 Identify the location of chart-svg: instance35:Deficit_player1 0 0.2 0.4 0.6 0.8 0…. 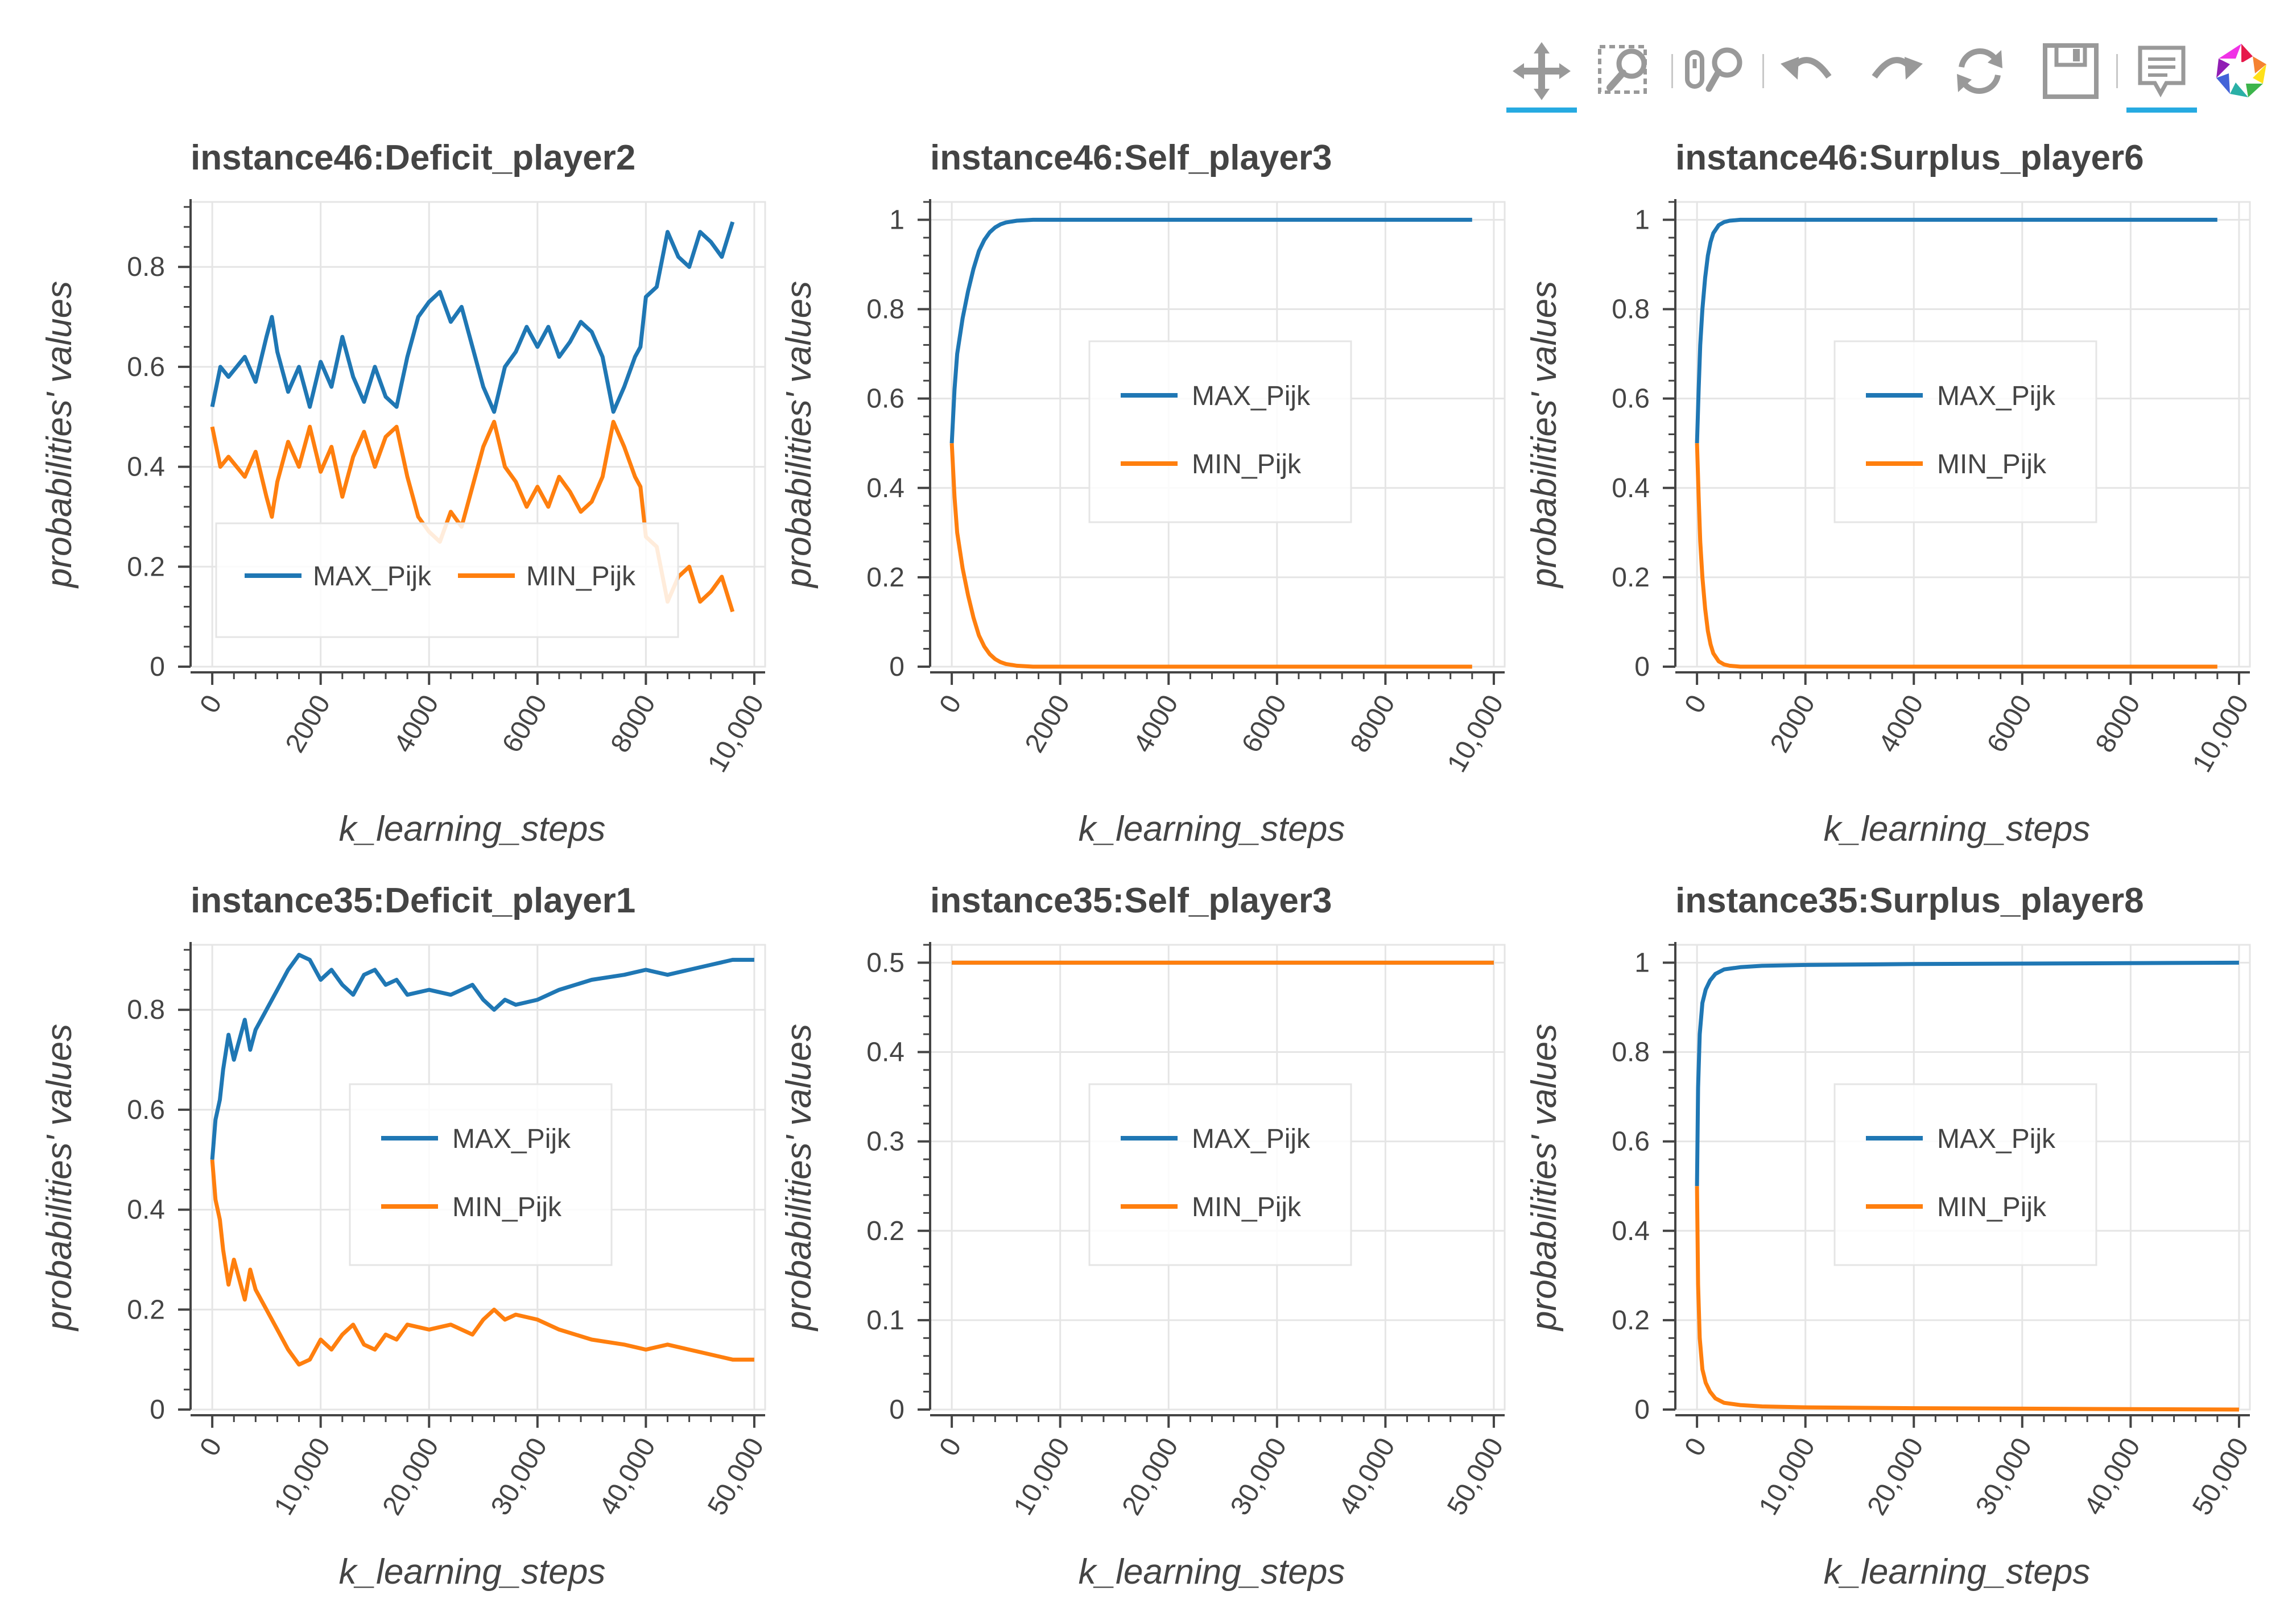
(405, 1236).